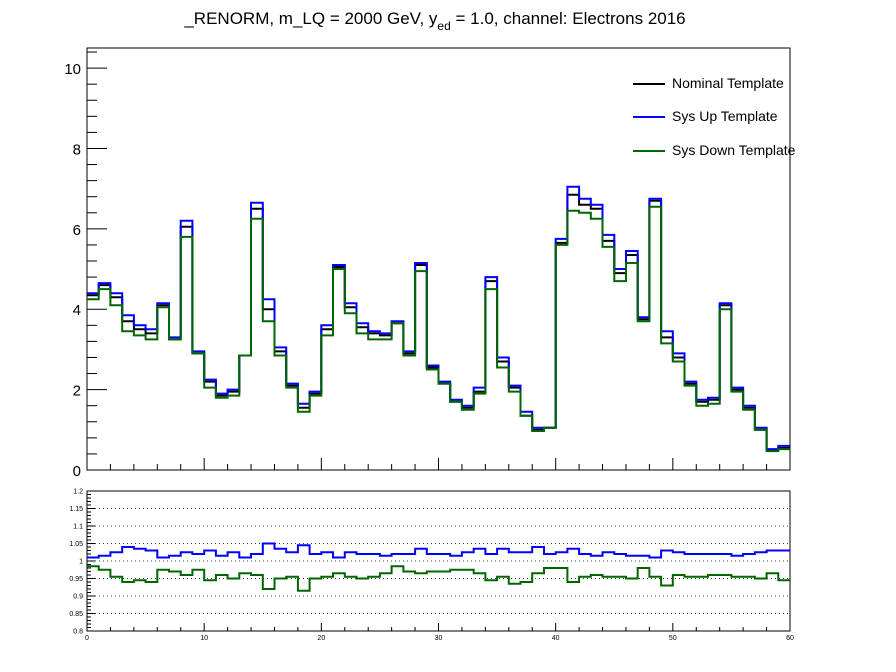 Image resolution: width=896 pixels, height=672 pixels. Describe the element at coordinates (438, 578) in the screenshot. I see `ratio-series-sys-down-template` at that location.